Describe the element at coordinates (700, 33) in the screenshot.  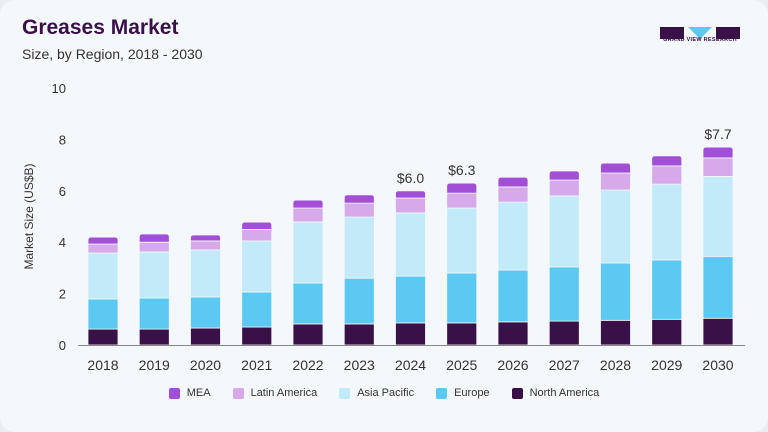
I see `grand-view-research-logo` at that location.